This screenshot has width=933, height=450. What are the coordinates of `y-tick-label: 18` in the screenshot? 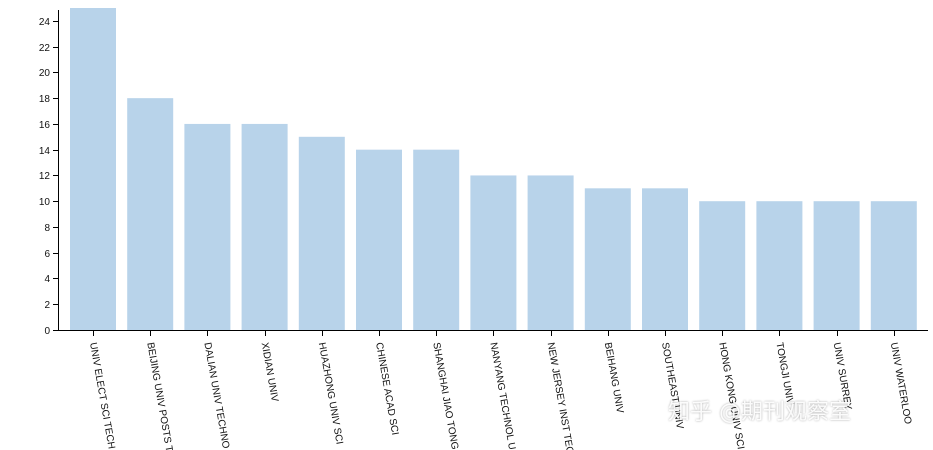 It's located at (45, 99).